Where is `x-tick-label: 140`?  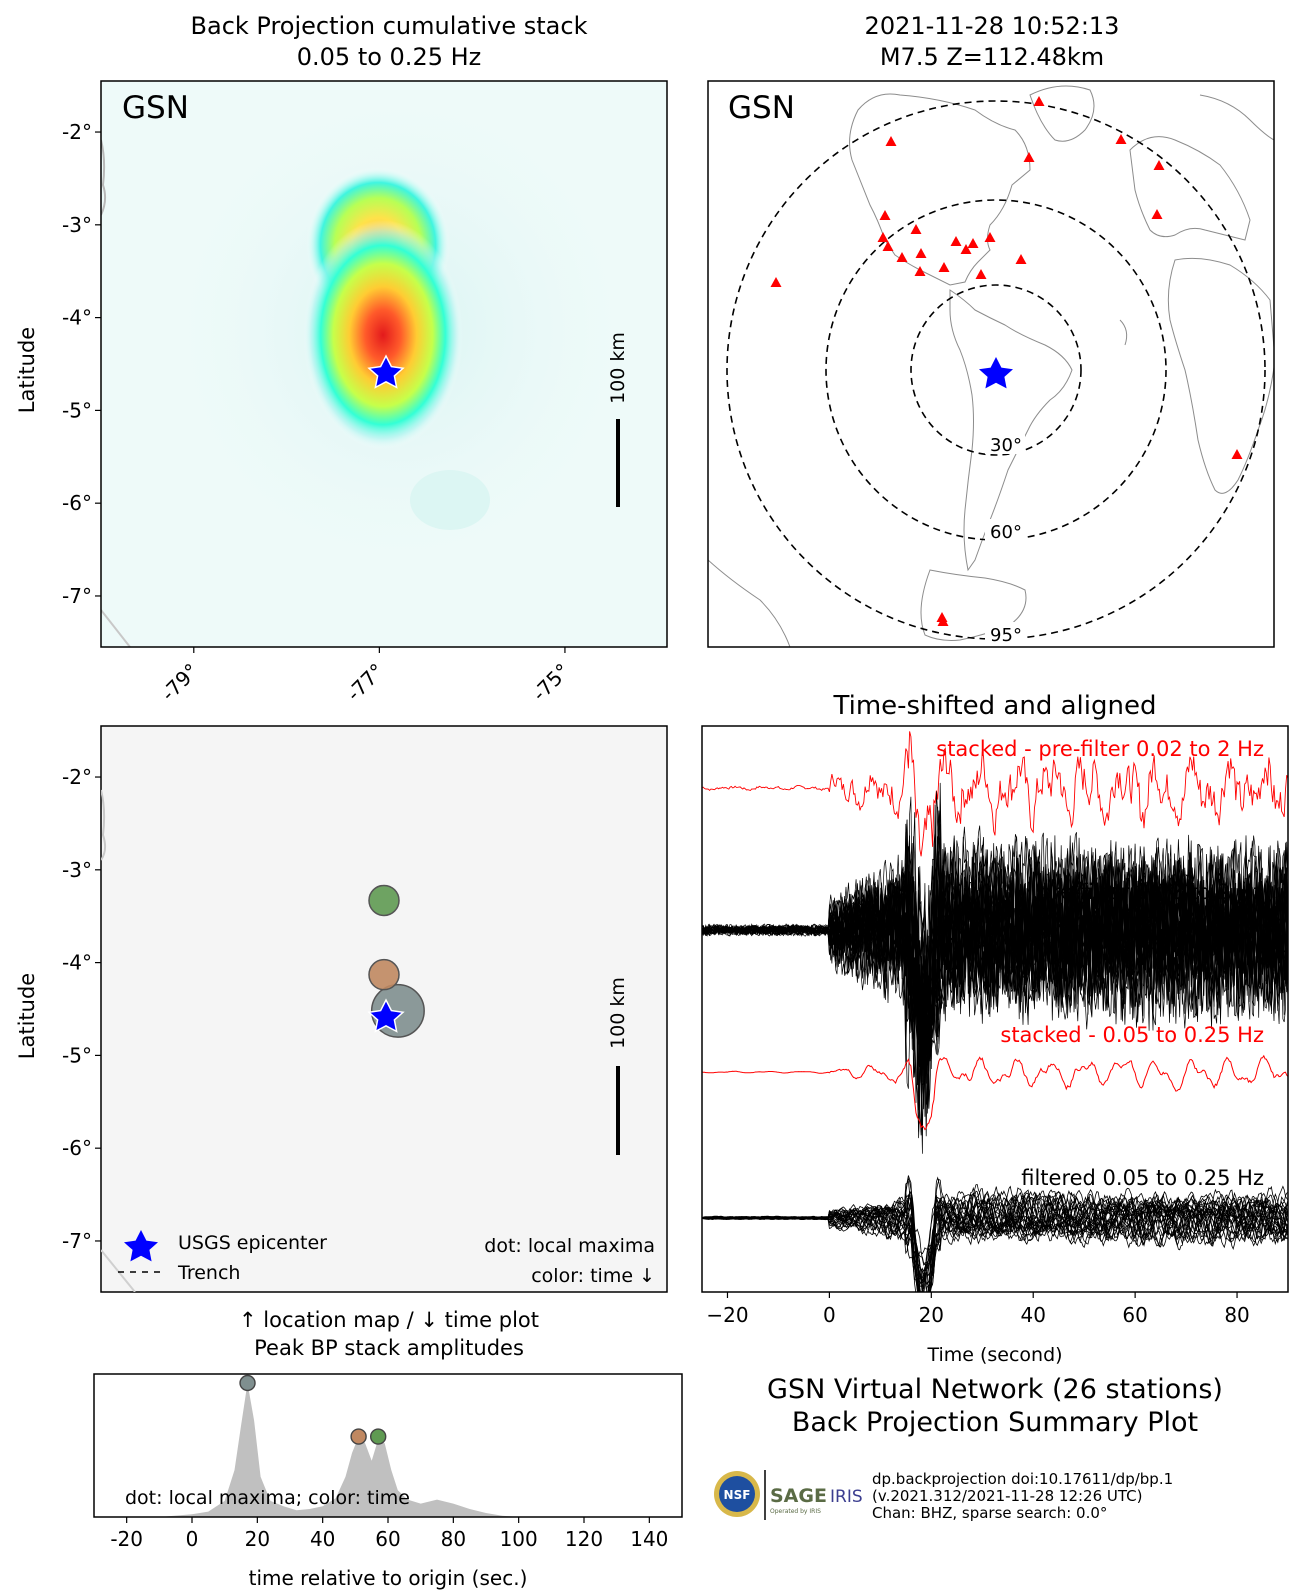 x-tick-label: 140 is located at coordinates (649, 1539).